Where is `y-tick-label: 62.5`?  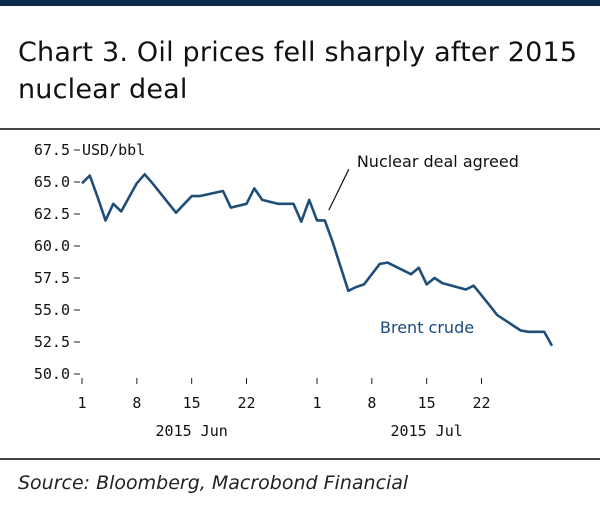
y-tick-label: 62.5 is located at coordinates (52, 214).